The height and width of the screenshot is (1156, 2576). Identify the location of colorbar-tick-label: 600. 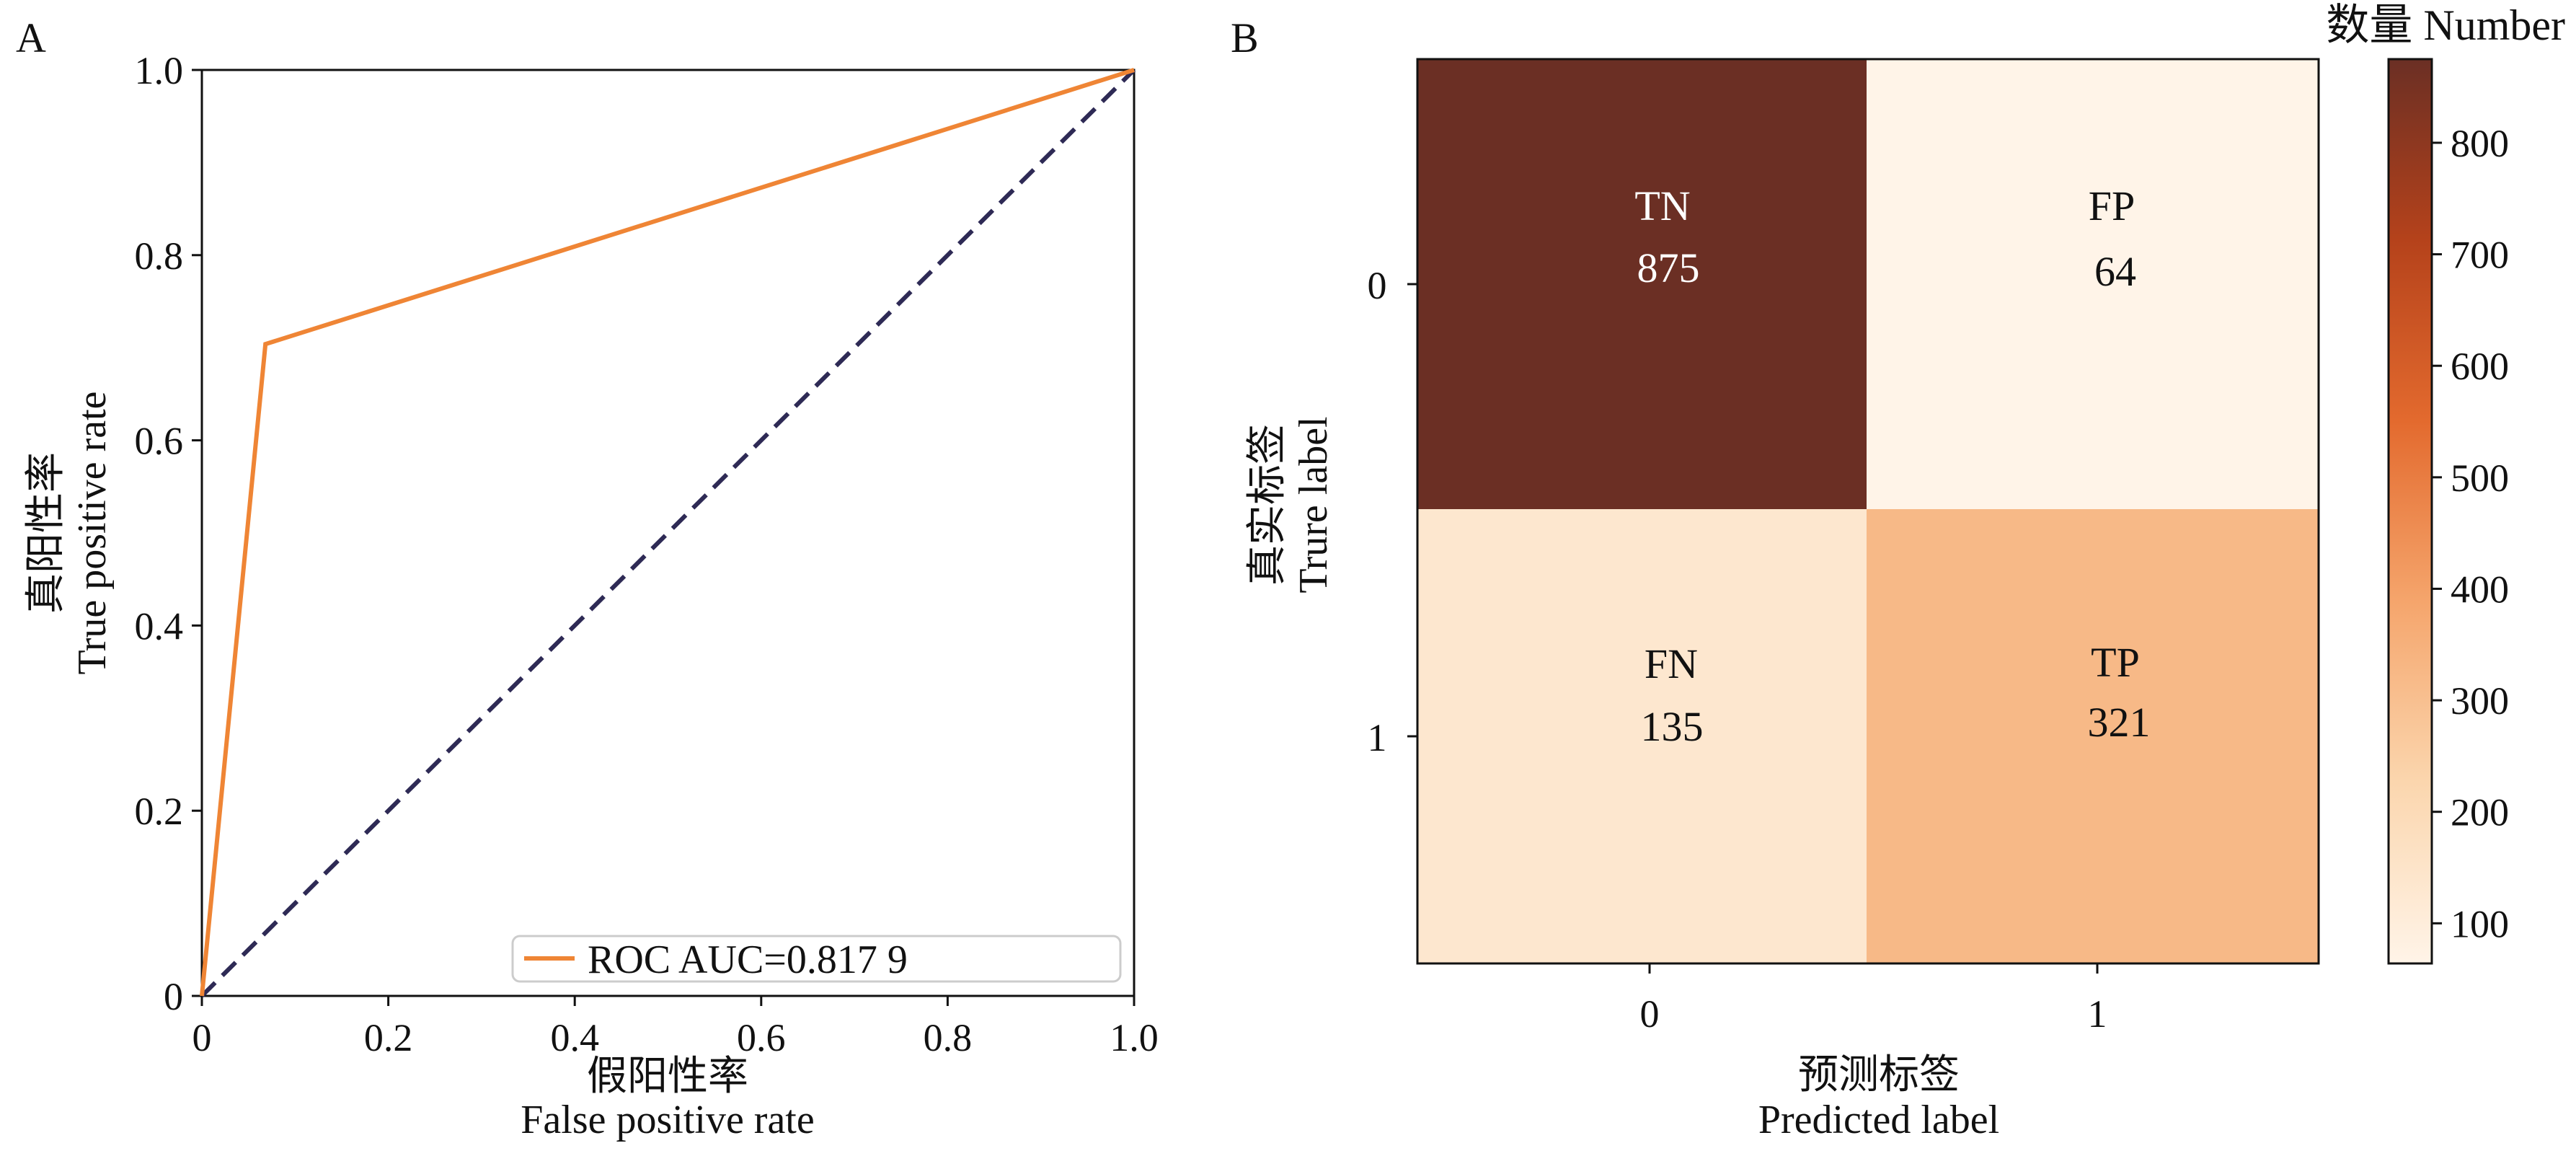
(2480, 367).